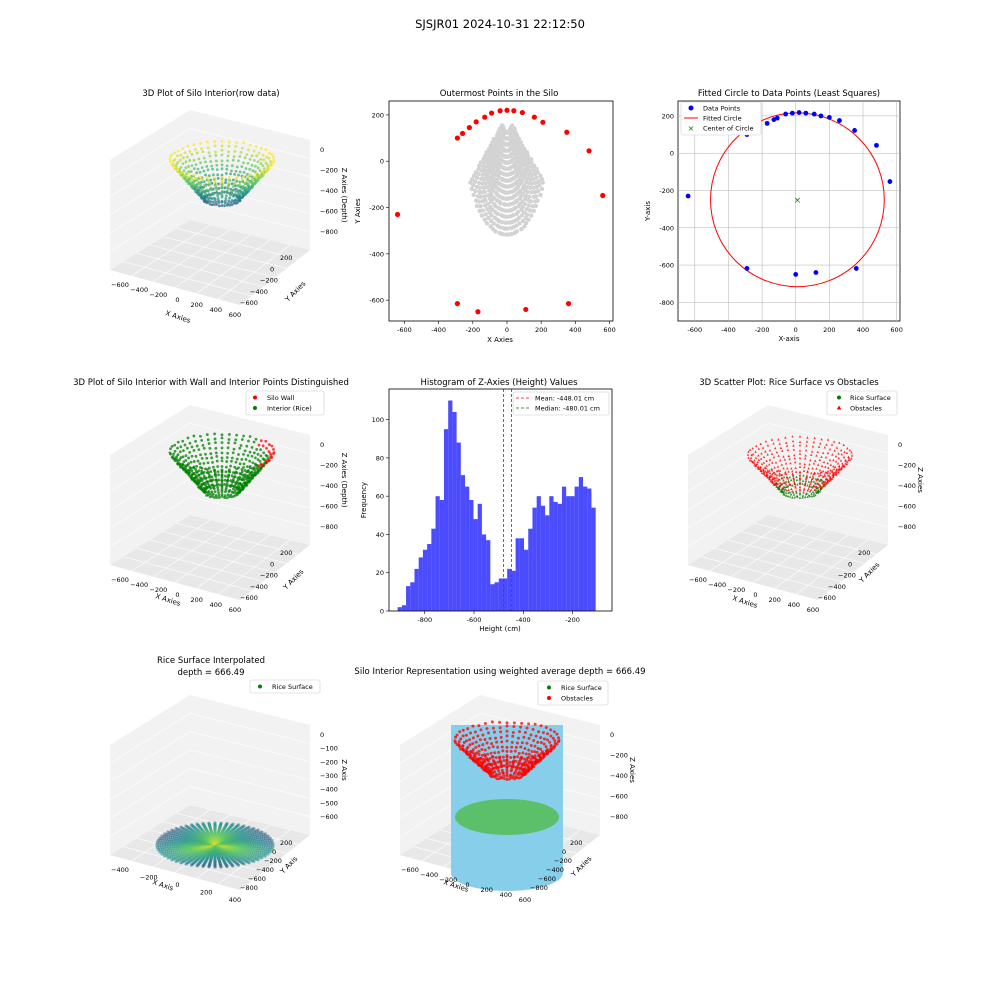  What do you see at coordinates (563, 861) in the screenshot?
I see `p8-ytick: −200` at bounding box center [563, 861].